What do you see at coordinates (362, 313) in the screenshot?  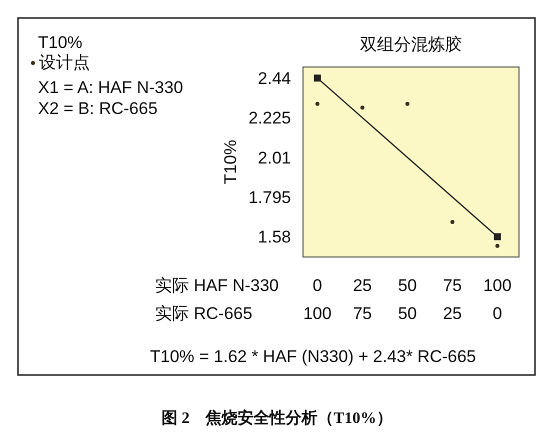 I see `x2-tick-label: 75` at bounding box center [362, 313].